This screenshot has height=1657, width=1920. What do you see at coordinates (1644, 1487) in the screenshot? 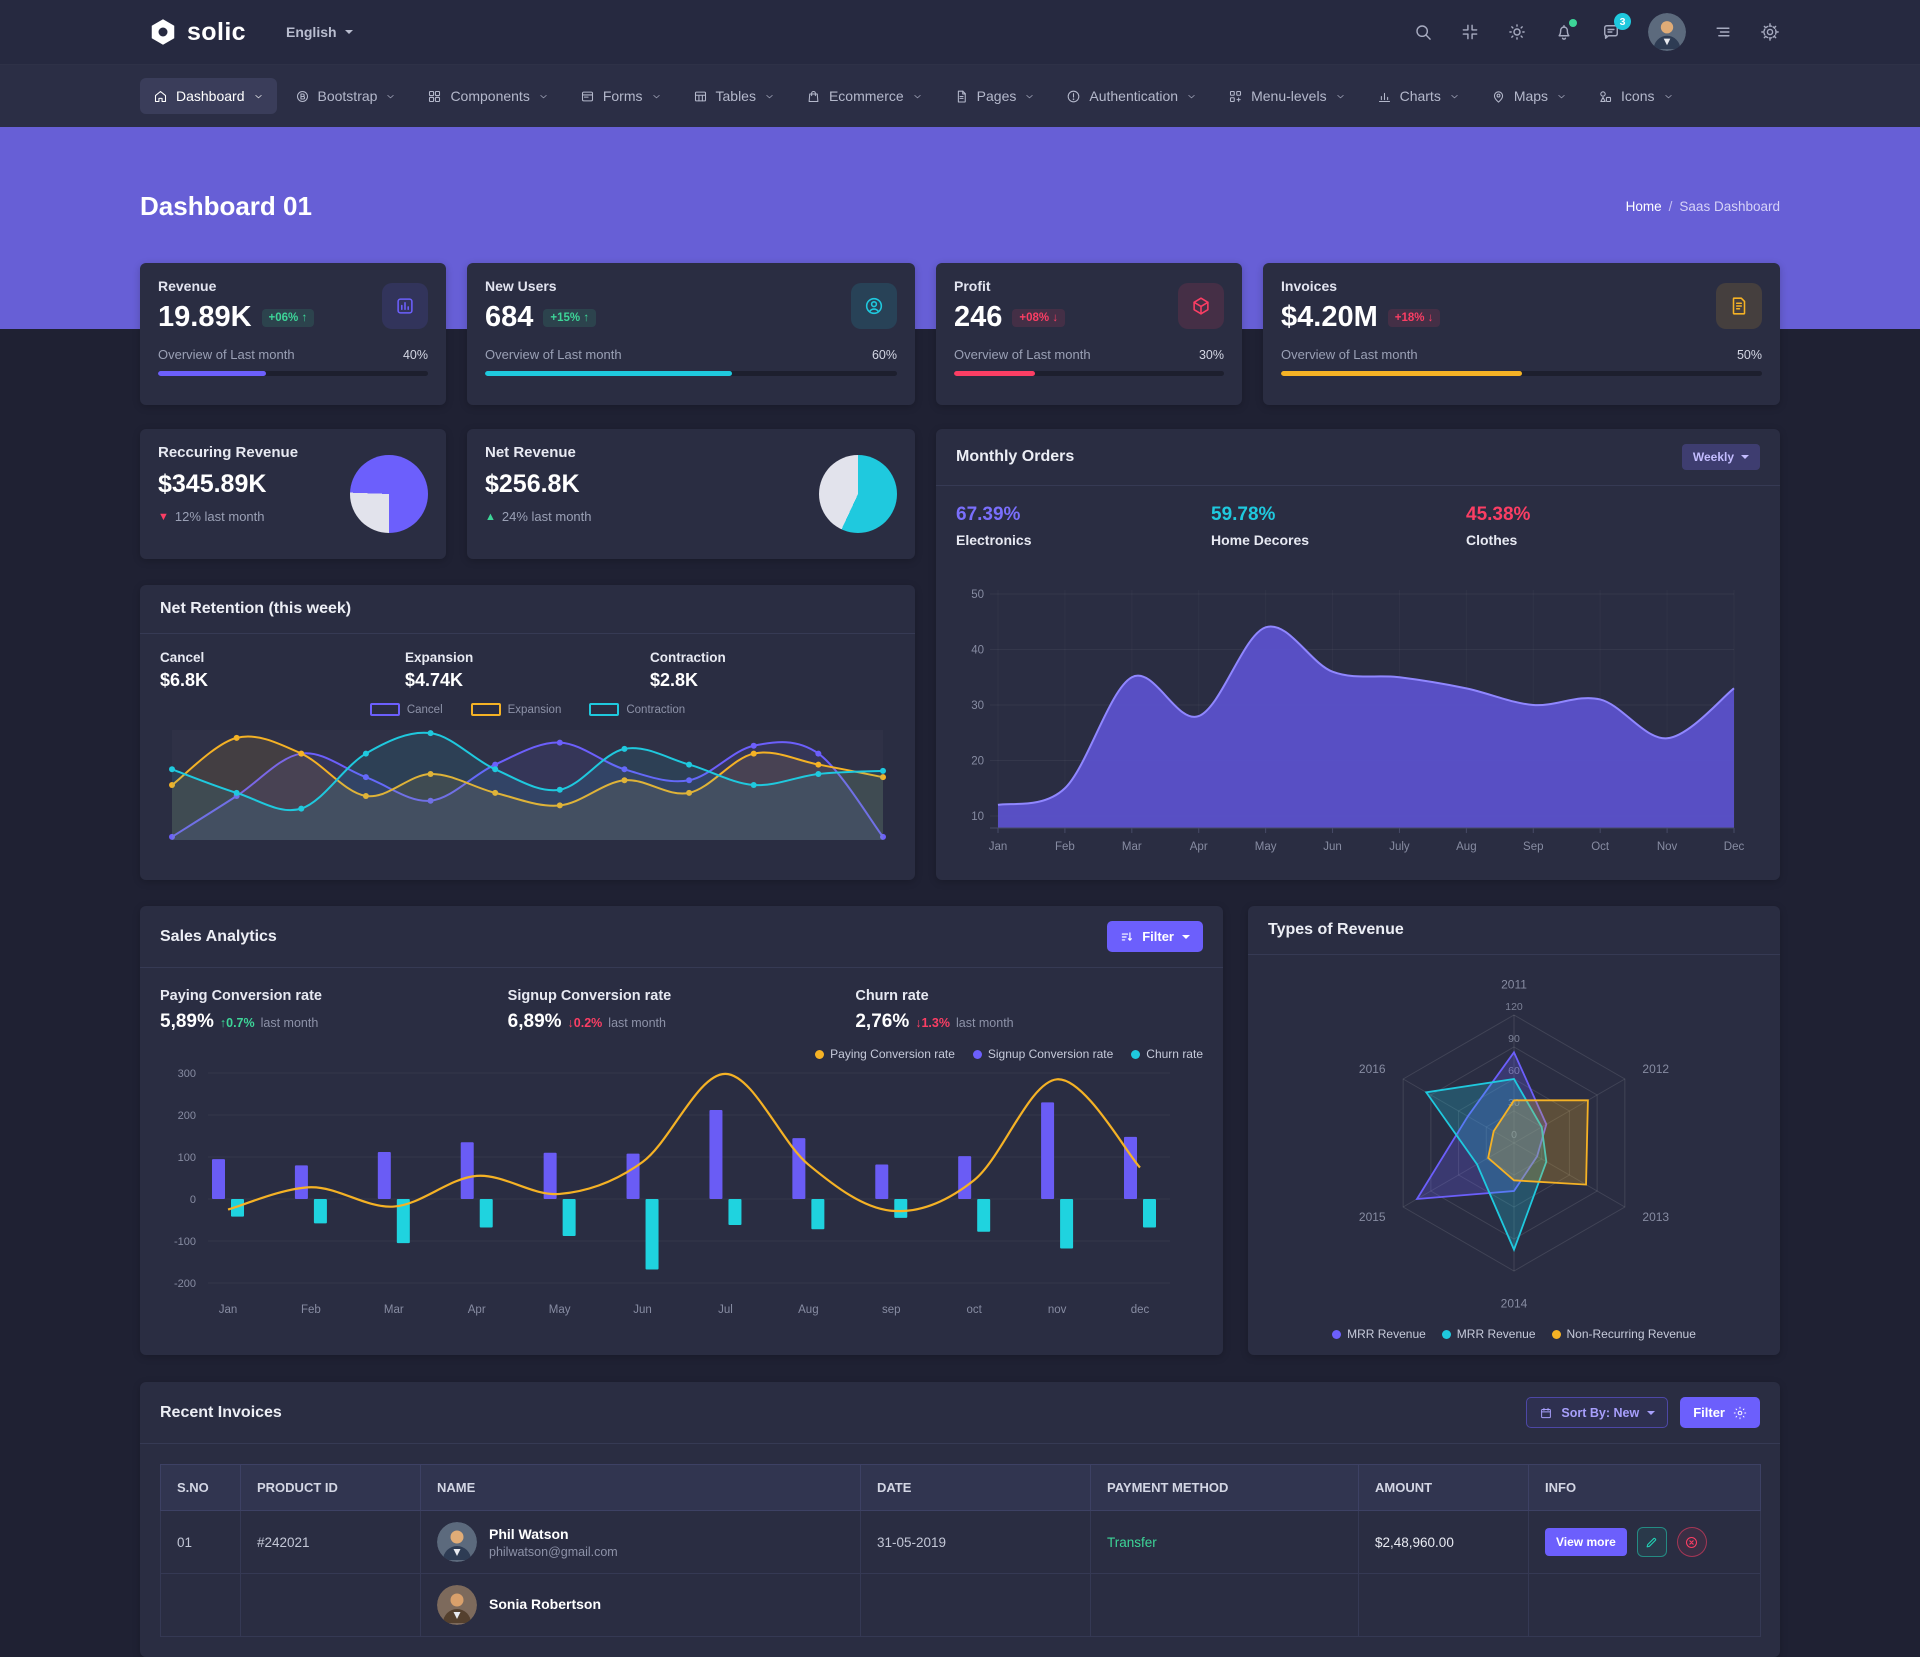
I see `table-column-header: INFO` at bounding box center [1644, 1487].